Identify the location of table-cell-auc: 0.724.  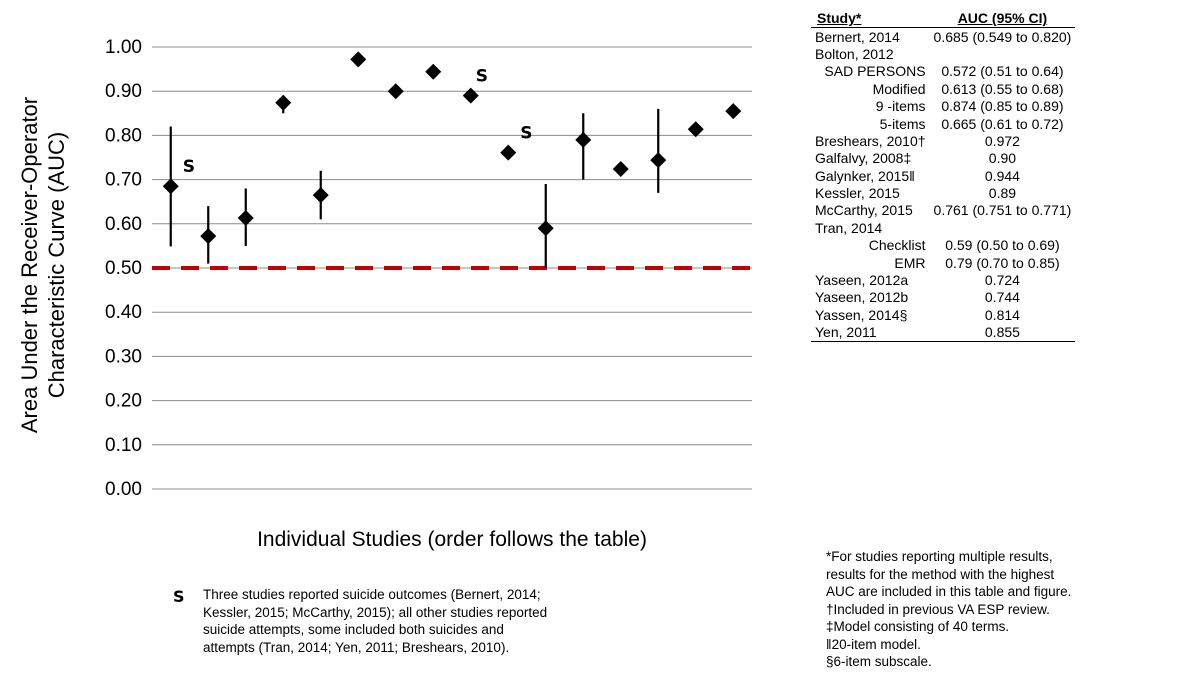
(1002, 280).